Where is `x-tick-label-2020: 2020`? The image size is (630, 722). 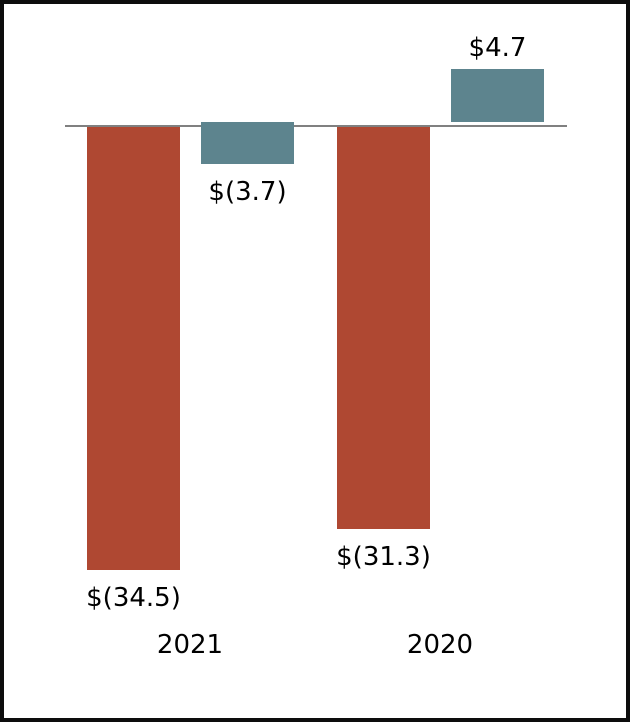 x-tick-label-2020: 2020 is located at coordinates (440, 645).